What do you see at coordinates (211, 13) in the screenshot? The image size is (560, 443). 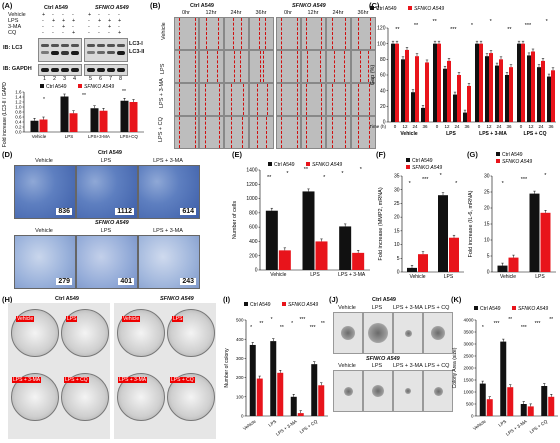 I see `b-time-label: 12hr` at bounding box center [211, 13].